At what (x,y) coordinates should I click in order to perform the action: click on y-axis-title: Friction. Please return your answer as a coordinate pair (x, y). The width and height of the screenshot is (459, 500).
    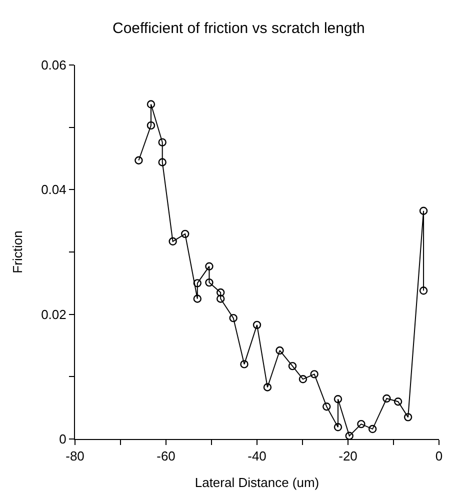
    Looking at the image, I should click on (18, 252).